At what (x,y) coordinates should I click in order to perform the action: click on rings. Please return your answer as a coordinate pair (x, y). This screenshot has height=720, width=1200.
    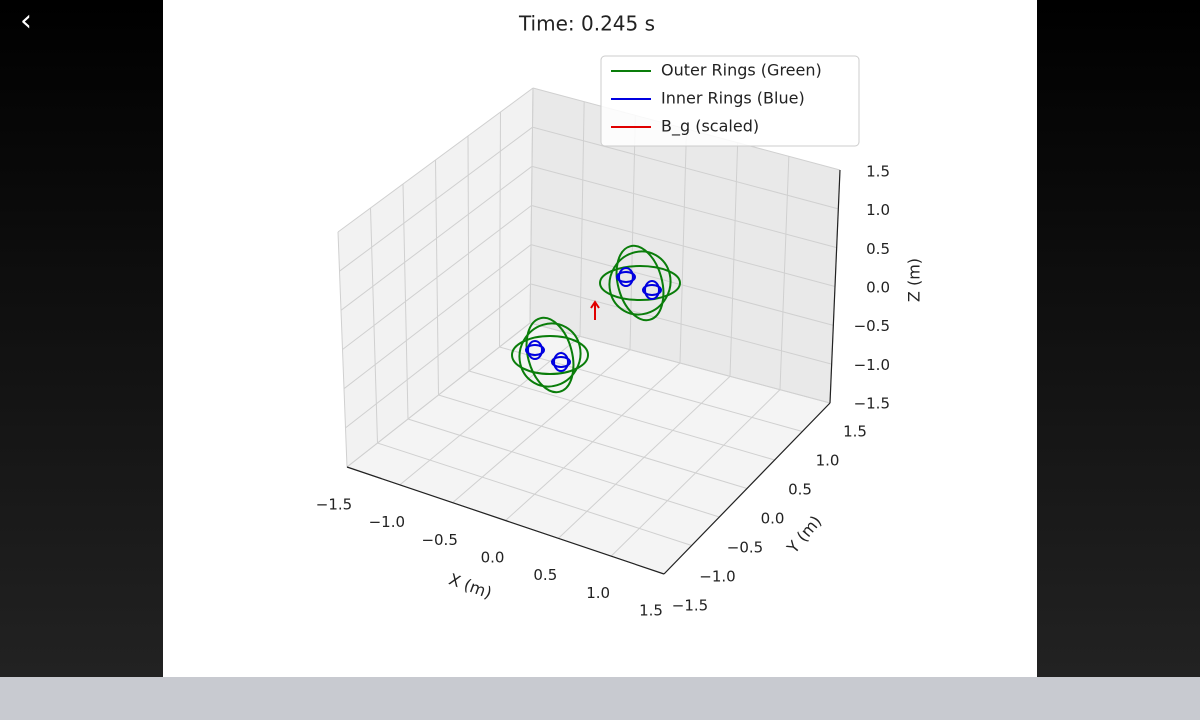
    Looking at the image, I should click on (596, 319).